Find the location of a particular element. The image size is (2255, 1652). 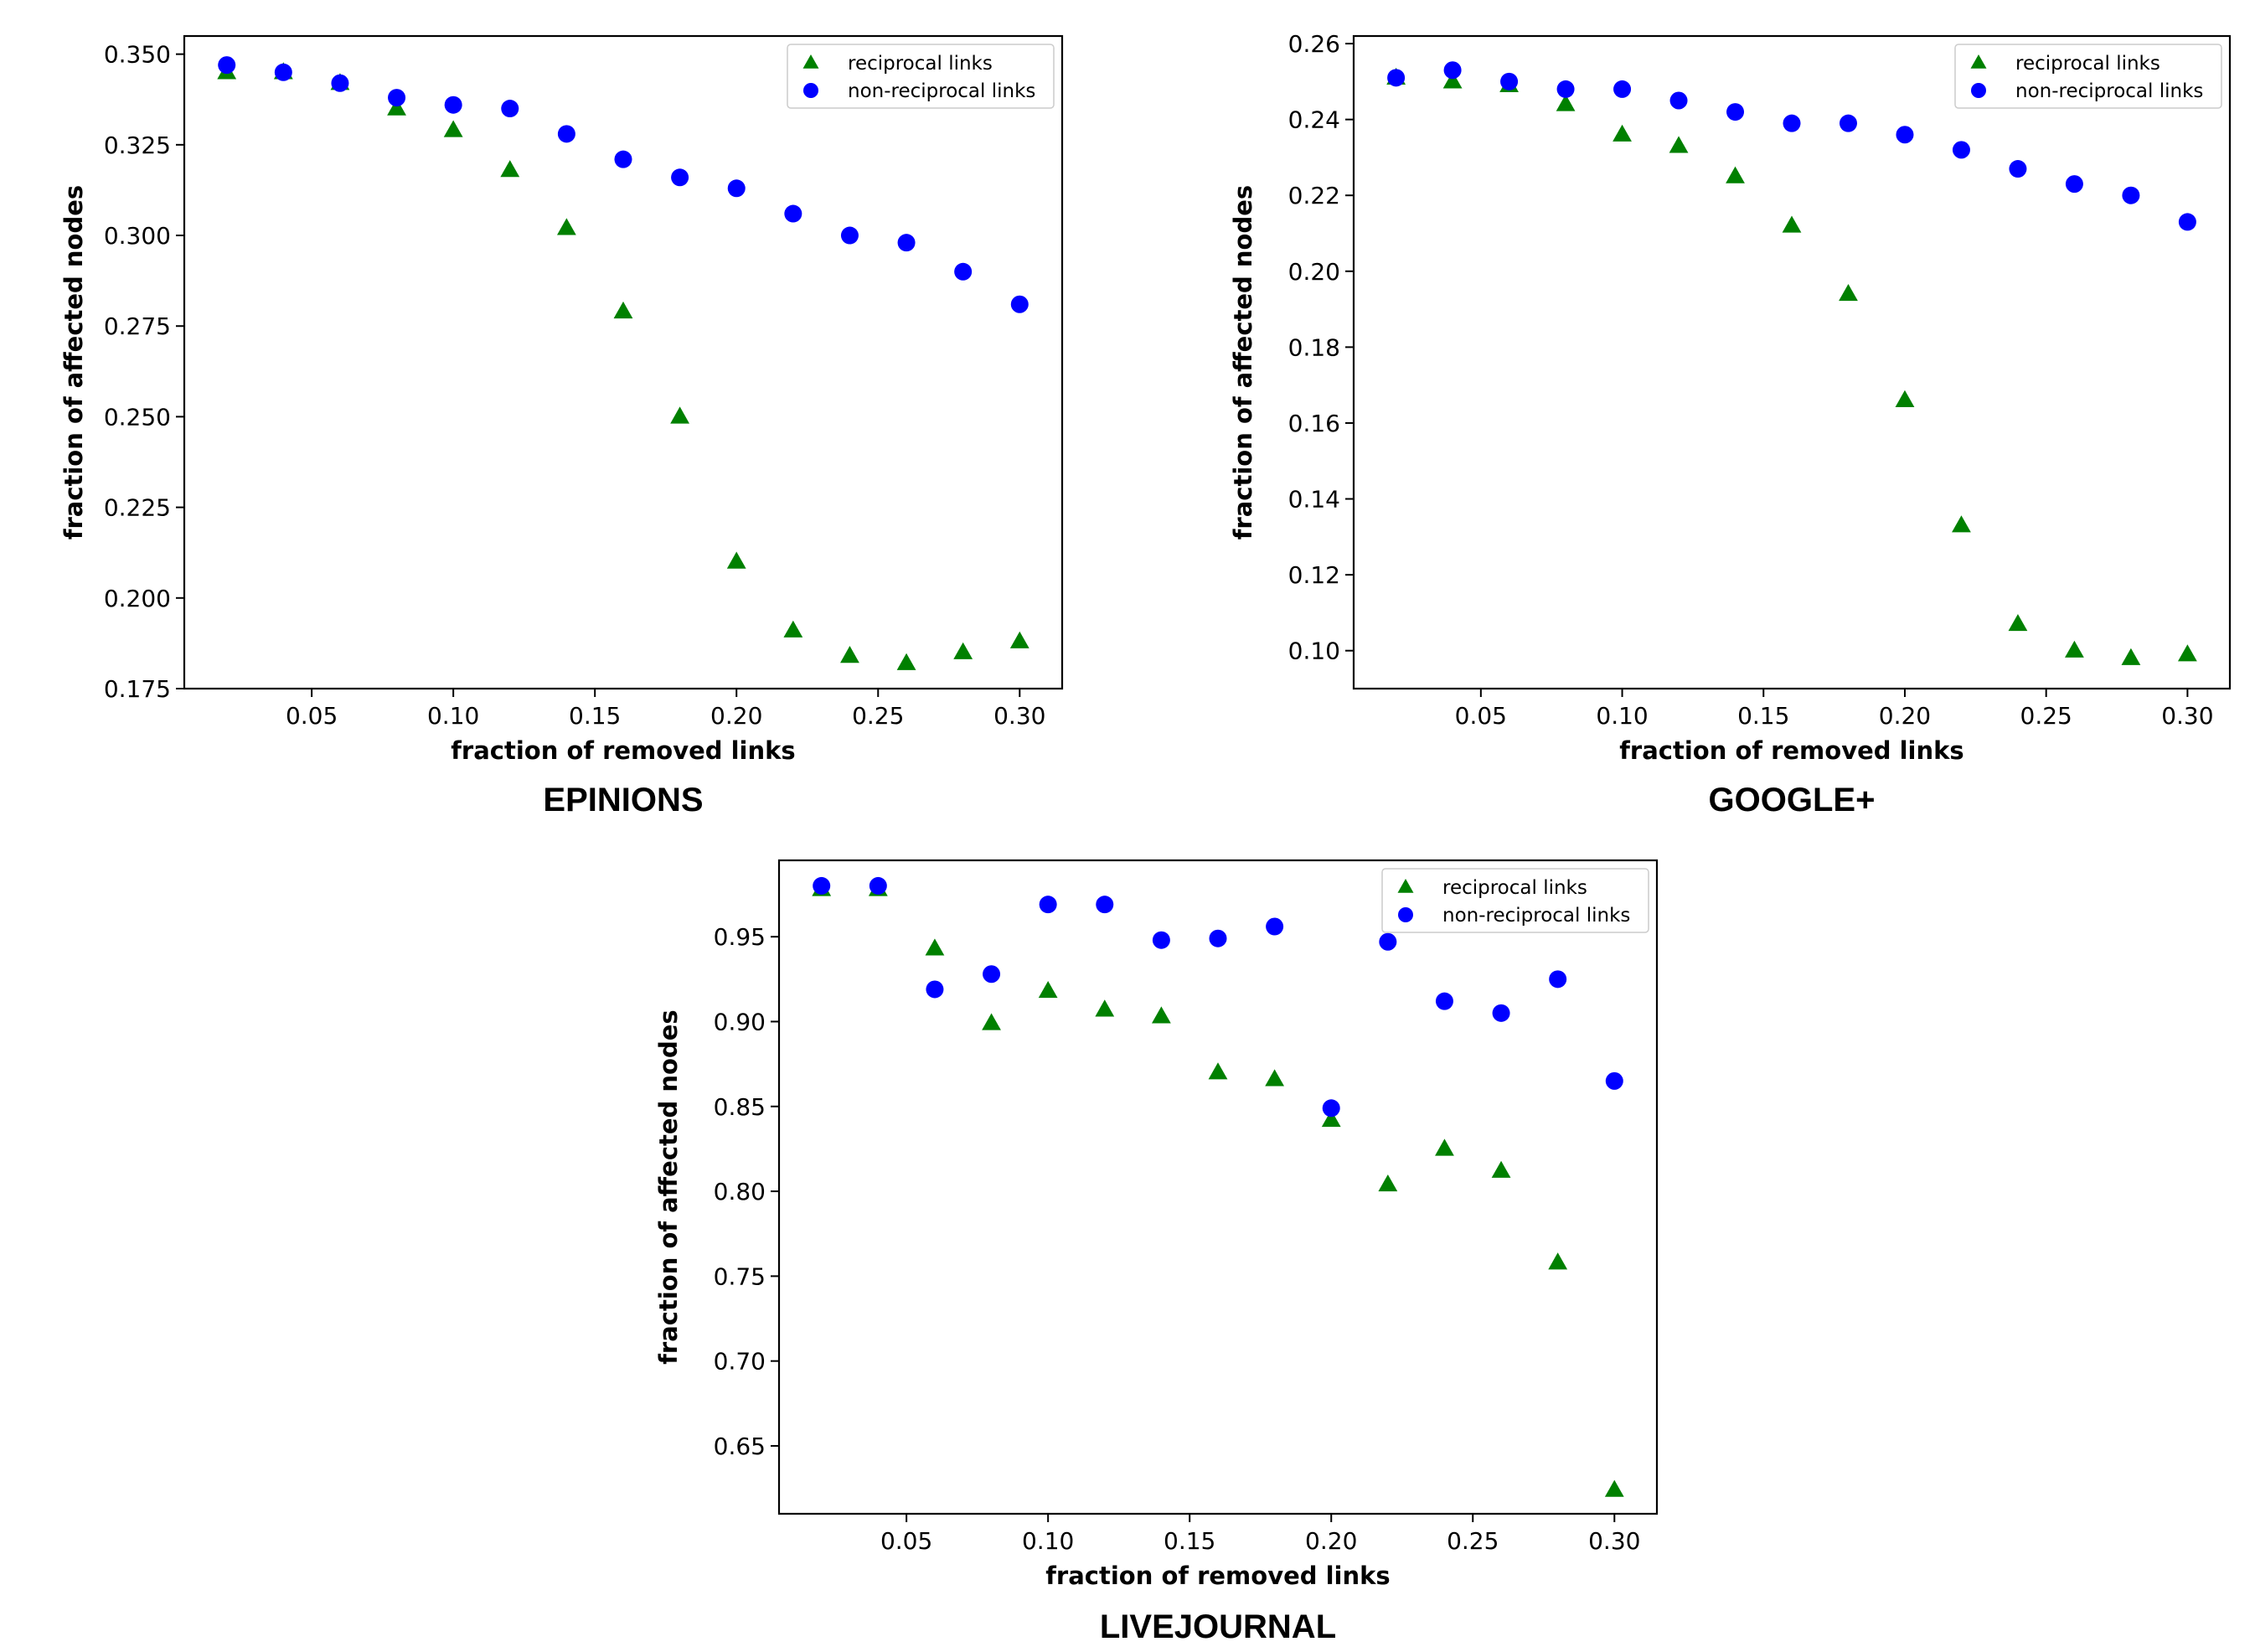

legend-marker-non-reciprocal is located at coordinates (1979, 90).